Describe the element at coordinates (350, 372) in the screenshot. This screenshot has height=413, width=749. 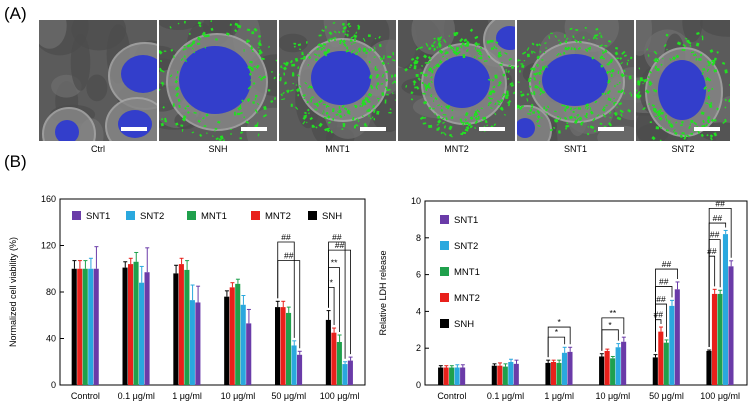
I see `bar-snt1-100-g-ml` at that location.